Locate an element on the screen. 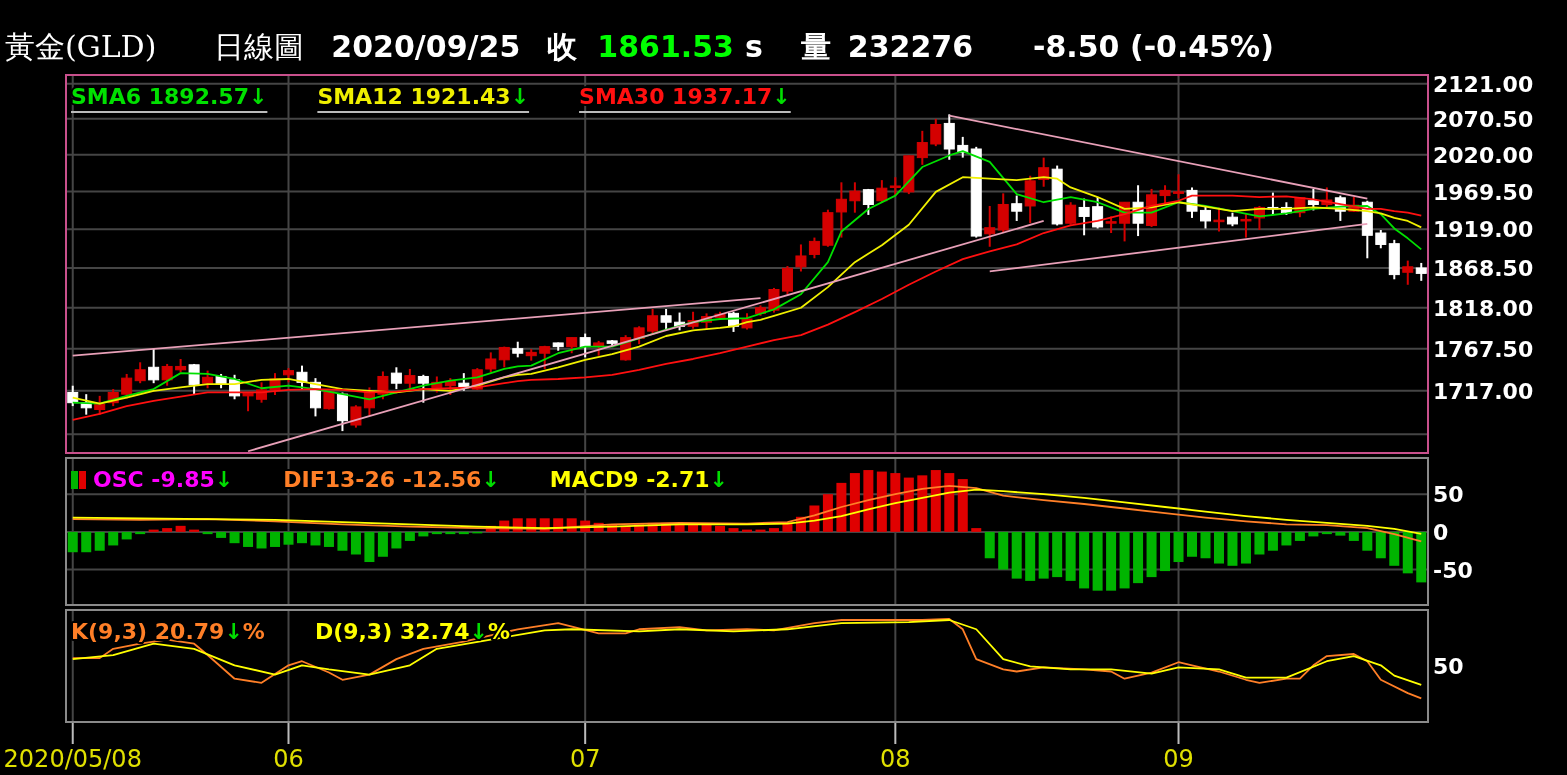  text: 232276 is located at coordinates (910, 46).